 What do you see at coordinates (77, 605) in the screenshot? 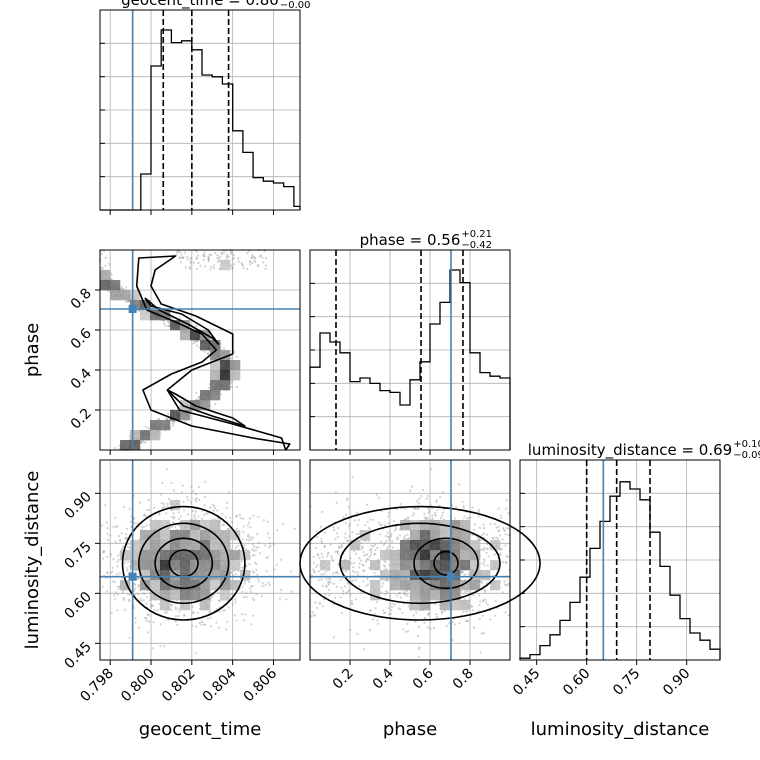
I see `y-tick-label-luminosity_distance: 0.60` at bounding box center [77, 605].